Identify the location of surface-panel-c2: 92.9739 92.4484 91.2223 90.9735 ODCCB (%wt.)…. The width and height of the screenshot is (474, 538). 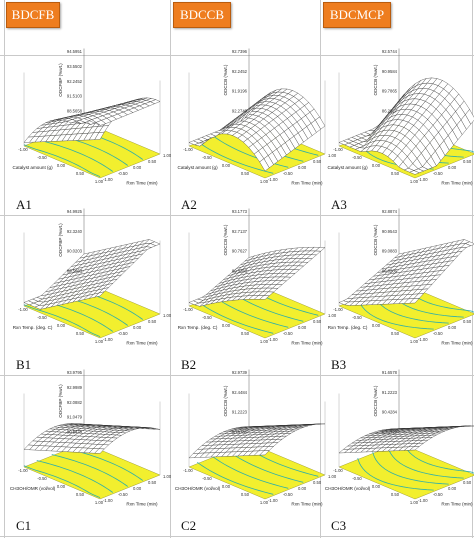
(256, 452).